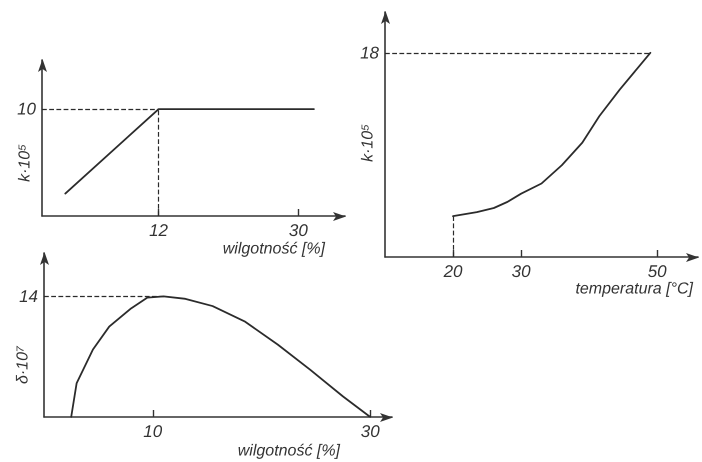 The image size is (702, 462). I want to click on text: 14, so click(28, 296).